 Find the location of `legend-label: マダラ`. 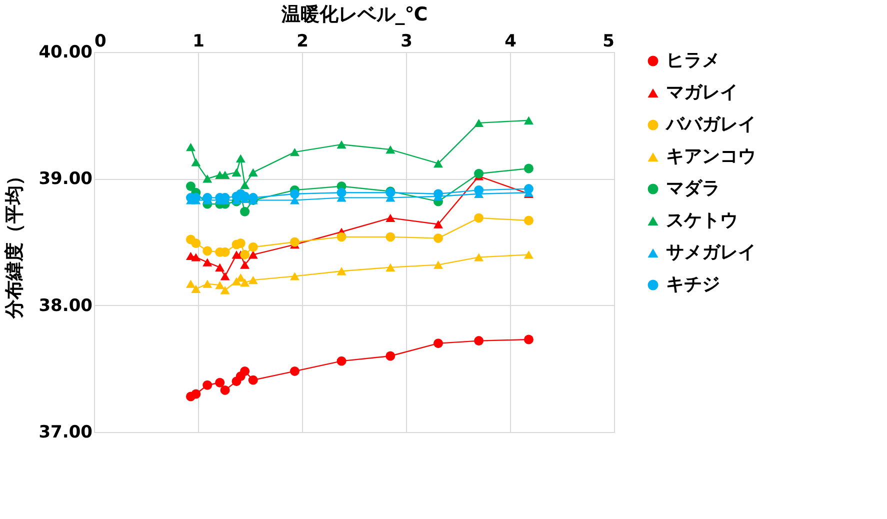

legend-label: マダラ is located at coordinates (693, 188).